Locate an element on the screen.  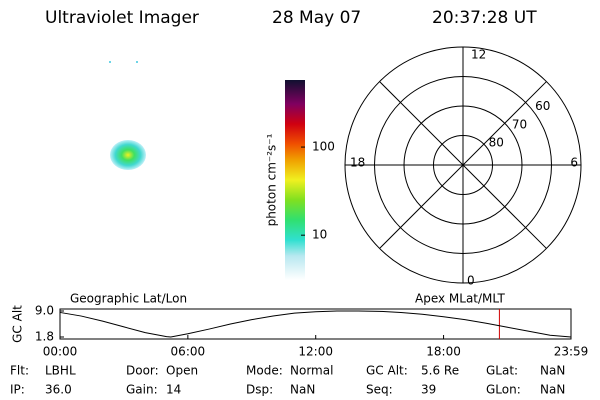
polar-ring is located at coordinates (463, 165).